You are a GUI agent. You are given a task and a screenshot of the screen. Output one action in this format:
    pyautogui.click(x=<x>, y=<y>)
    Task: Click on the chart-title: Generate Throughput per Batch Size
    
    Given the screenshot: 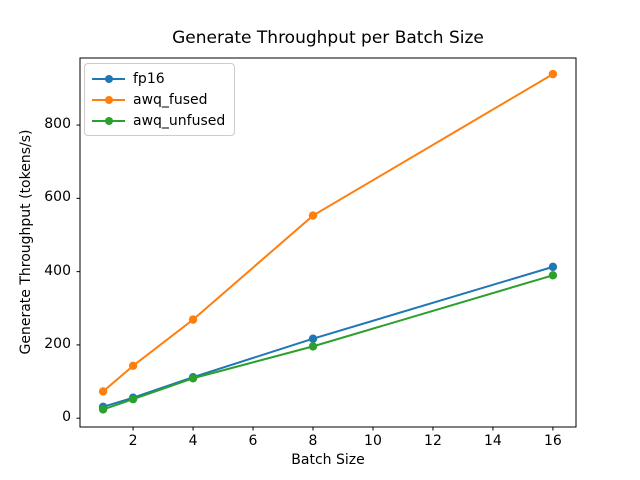 What is the action you would take?
    pyautogui.click(x=328, y=38)
    